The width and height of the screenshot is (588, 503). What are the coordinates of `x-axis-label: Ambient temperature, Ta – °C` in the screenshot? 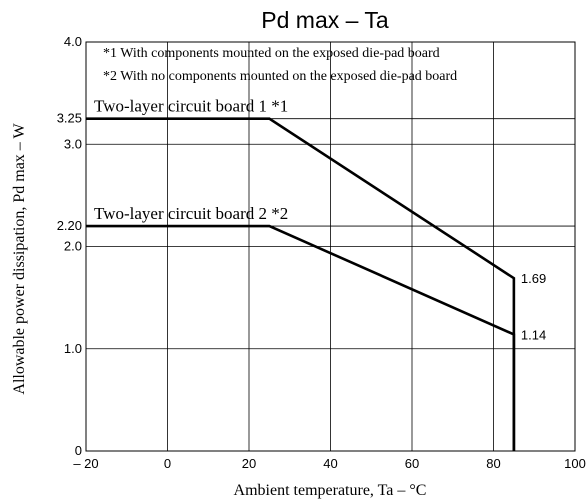 It's located at (330, 490).